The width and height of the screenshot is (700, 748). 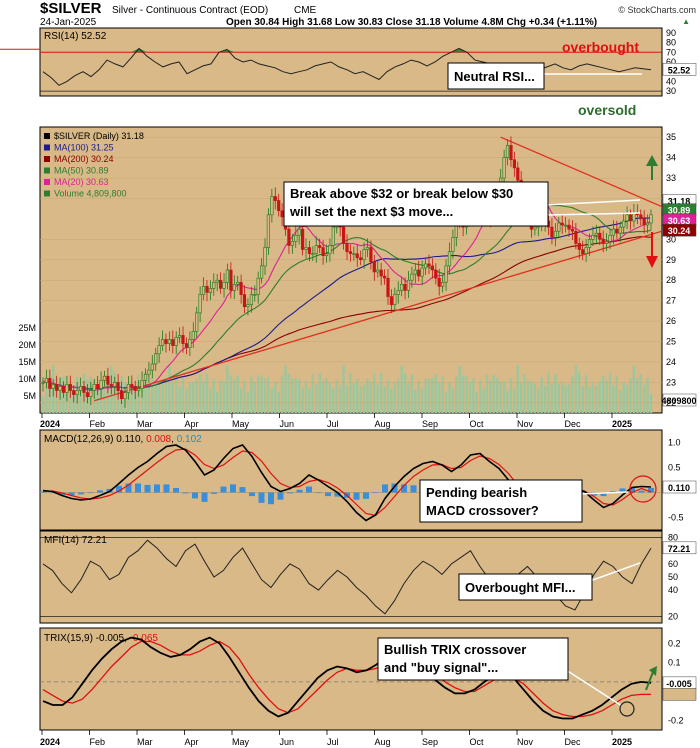 What do you see at coordinates (673, 564) in the screenshot?
I see `mfi-tick-60: 60` at bounding box center [673, 564].